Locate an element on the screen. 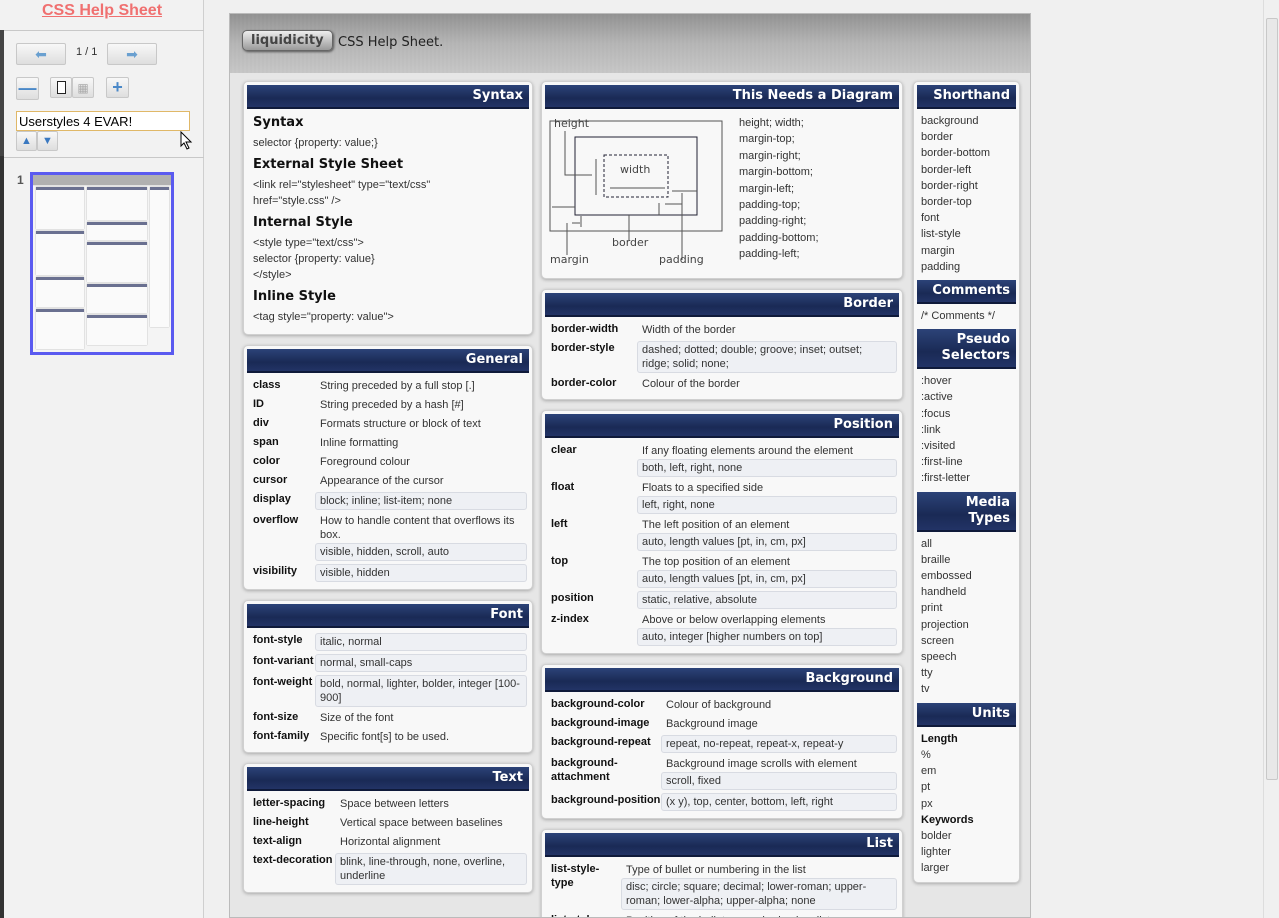 The image size is (1279, 918). list-item: Length is located at coordinates (939, 738).